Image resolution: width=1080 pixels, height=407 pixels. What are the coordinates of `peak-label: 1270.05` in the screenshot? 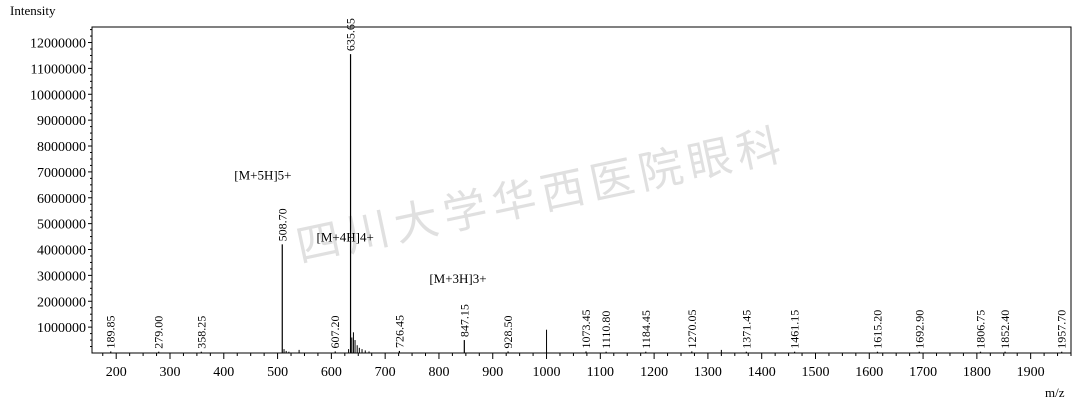 It's located at (692, 328).